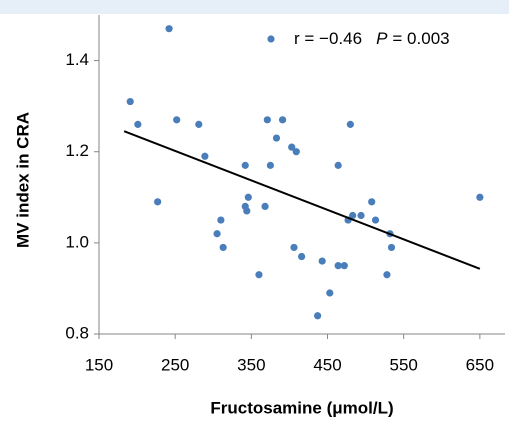  I want to click on legend-marker, so click(271, 39).